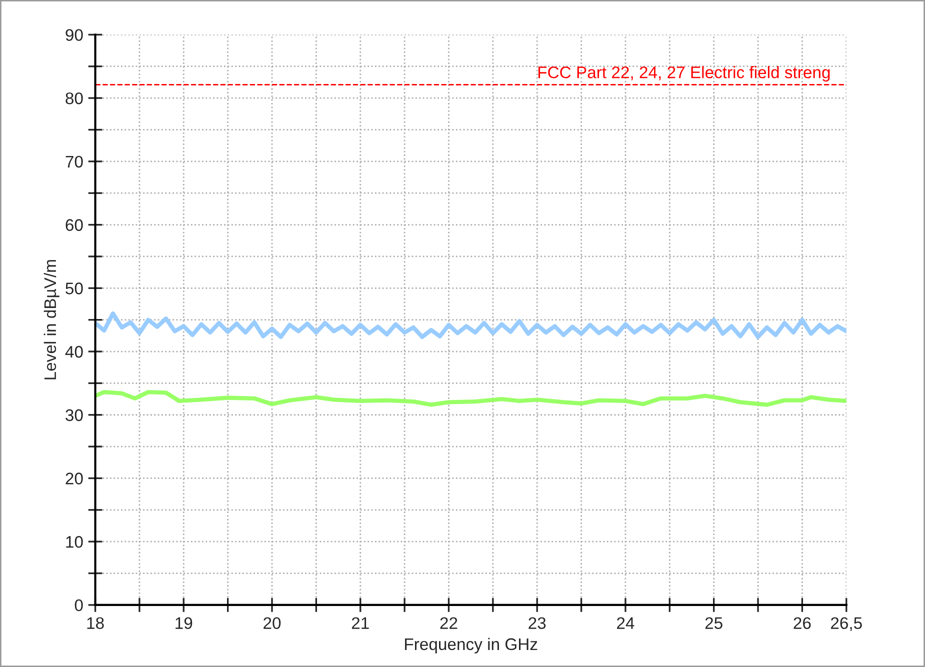  I want to click on ref-line-label: FCC Part 22, 24, 27 Electric field streng, so click(684, 74).